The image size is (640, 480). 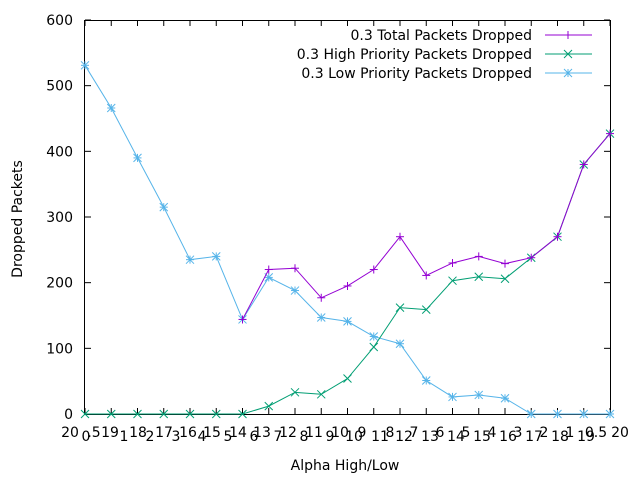 What do you see at coordinates (414, 433) in the screenshot?
I see `x-tick-label-27: 7` at bounding box center [414, 433].